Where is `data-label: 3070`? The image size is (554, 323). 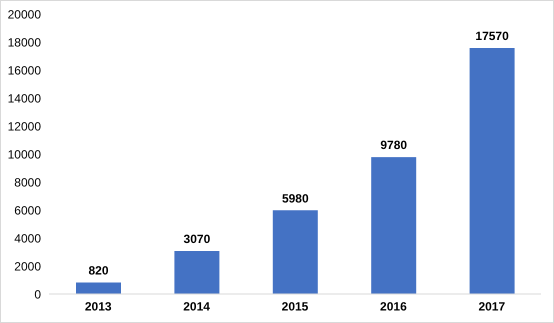 data-label: 3070 is located at coordinates (197, 239).